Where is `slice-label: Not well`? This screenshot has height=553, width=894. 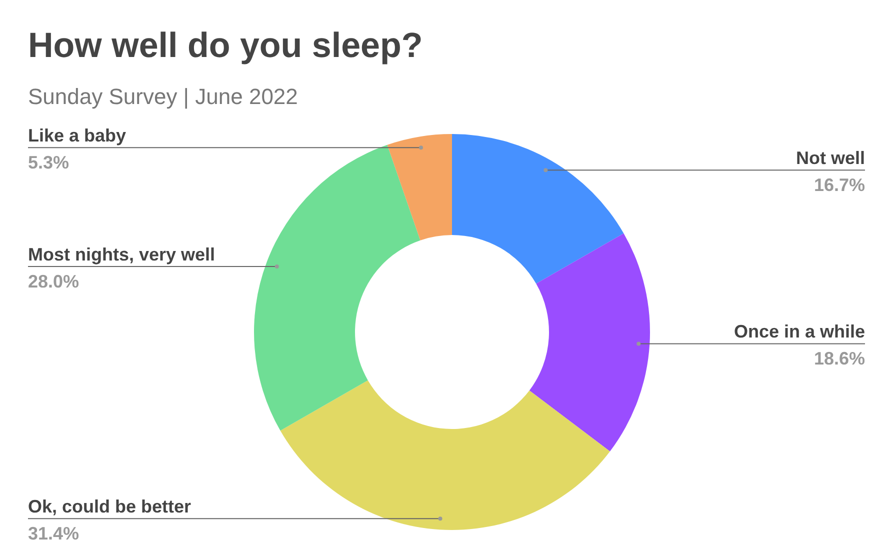
slice-label: Not well is located at coordinates (830, 158).